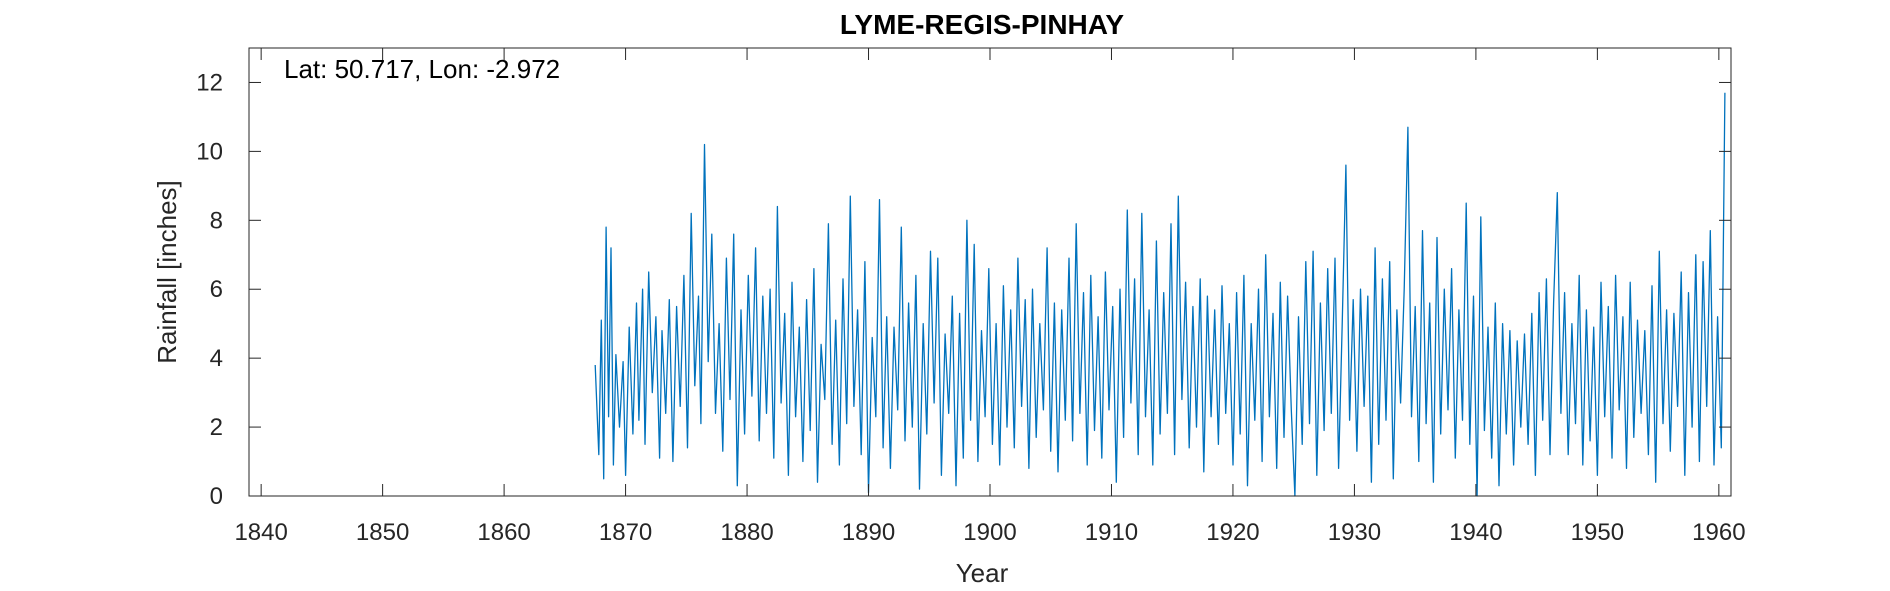 This screenshot has width=1890, height=591. What do you see at coordinates (1718, 532) in the screenshot?
I see `x-tick-label-1960: 1960` at bounding box center [1718, 532].